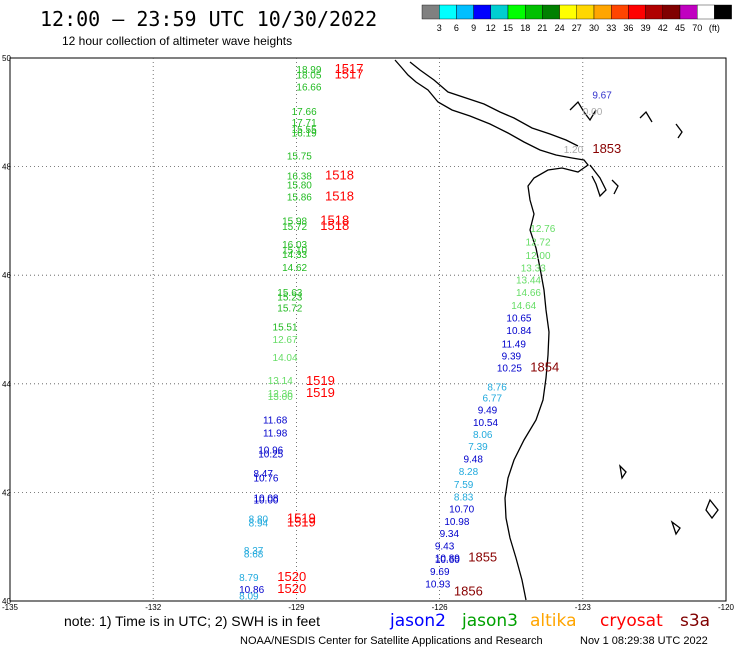 Image resolution: width=740 pixels, height=650 pixels. What do you see at coordinates (299, 177) in the screenshot?
I see `wave-height-label: 16.38` at bounding box center [299, 177].